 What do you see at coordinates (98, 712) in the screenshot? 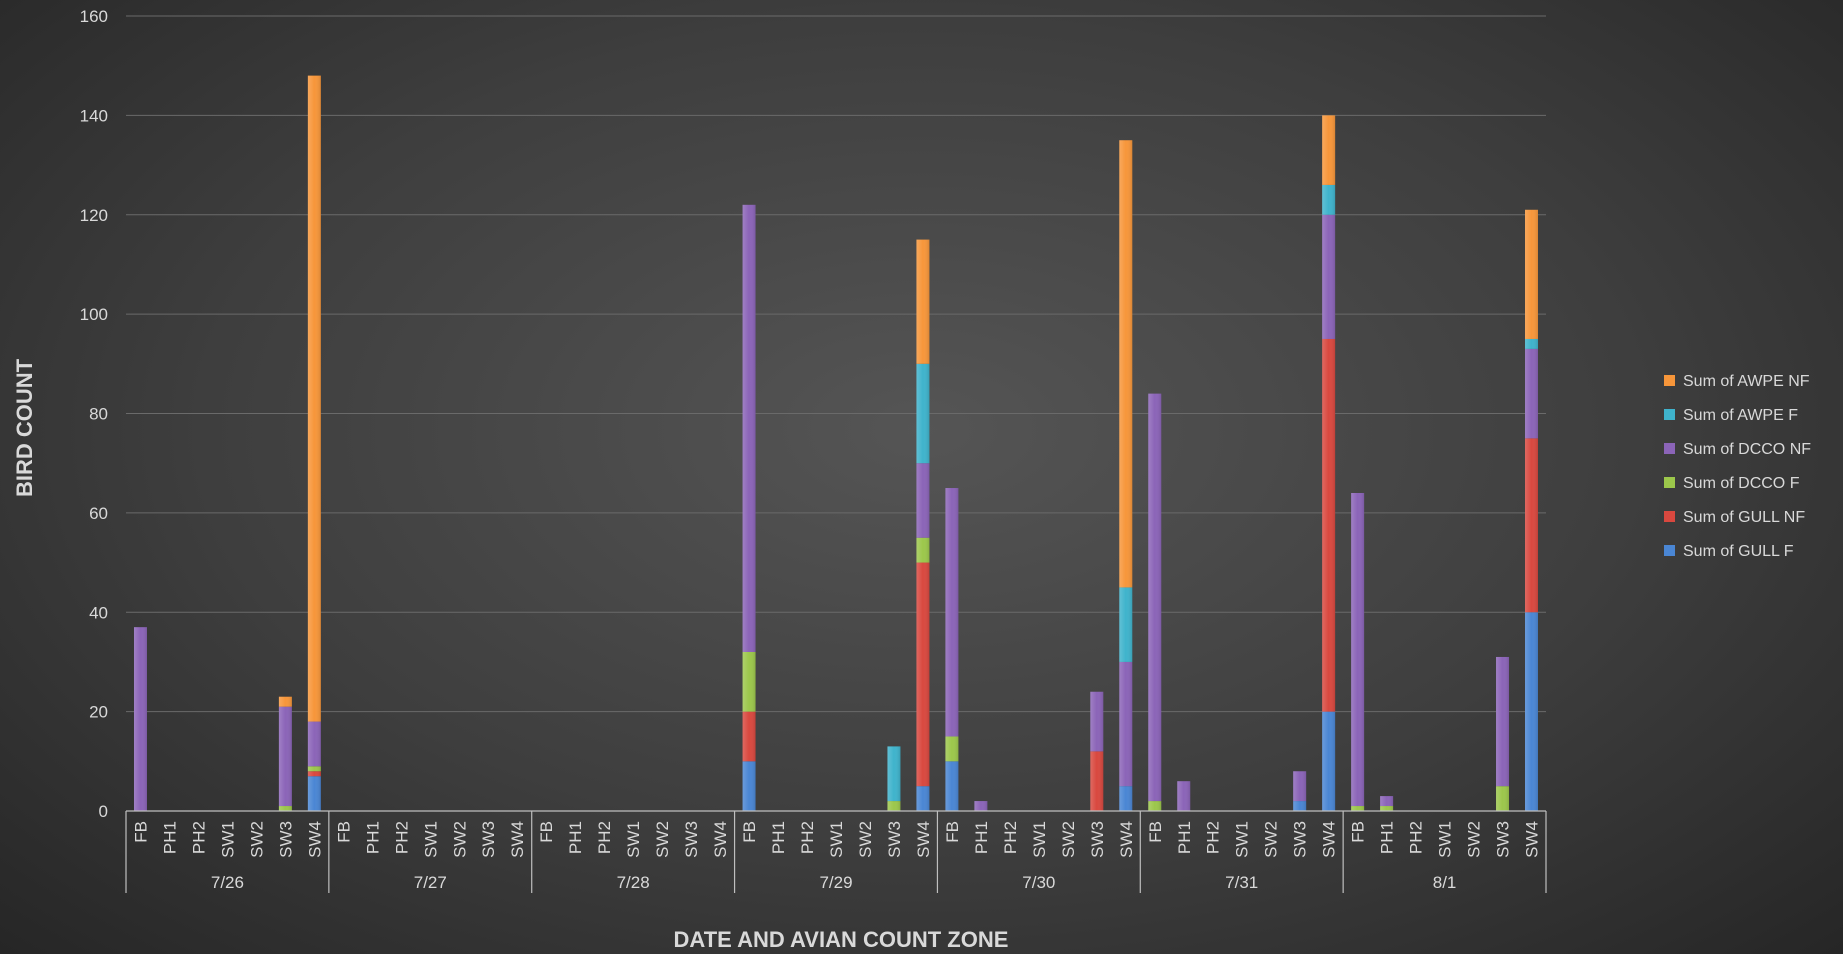
I see `y-tick-label: 20` at bounding box center [98, 712].